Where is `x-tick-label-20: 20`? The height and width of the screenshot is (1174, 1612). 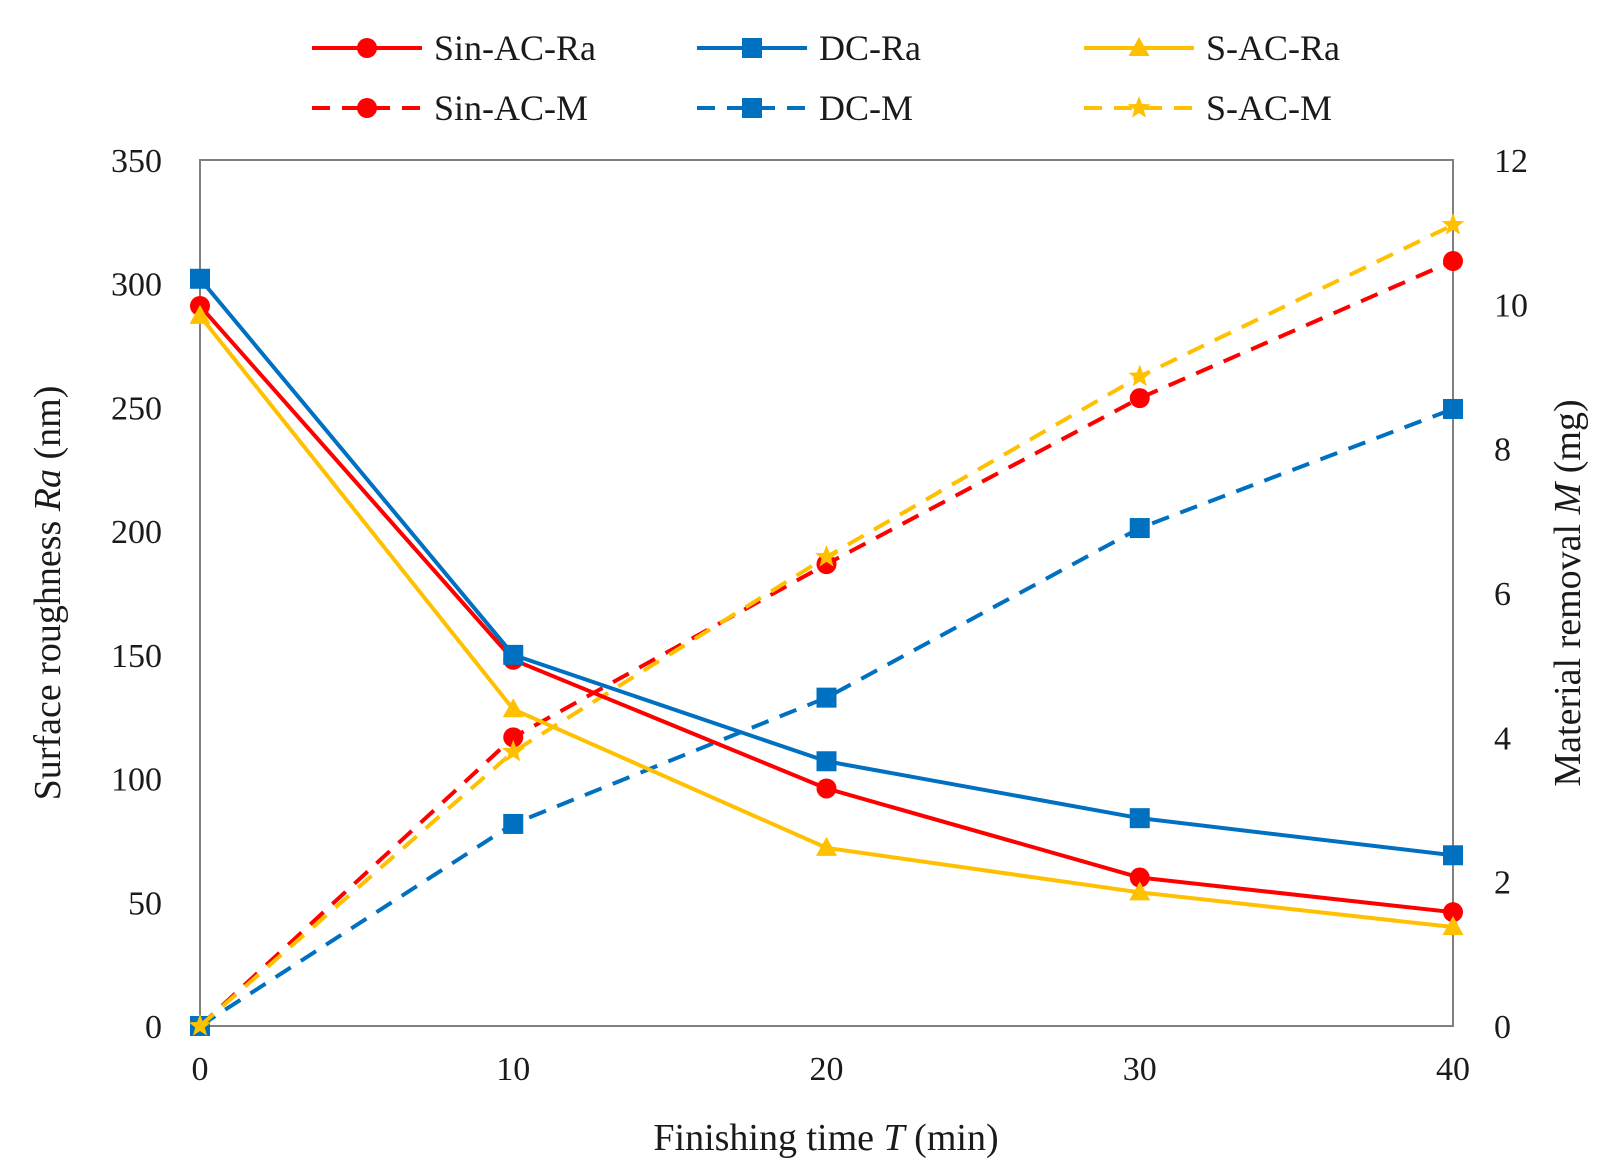 x-tick-label-20: 20 is located at coordinates (827, 1069).